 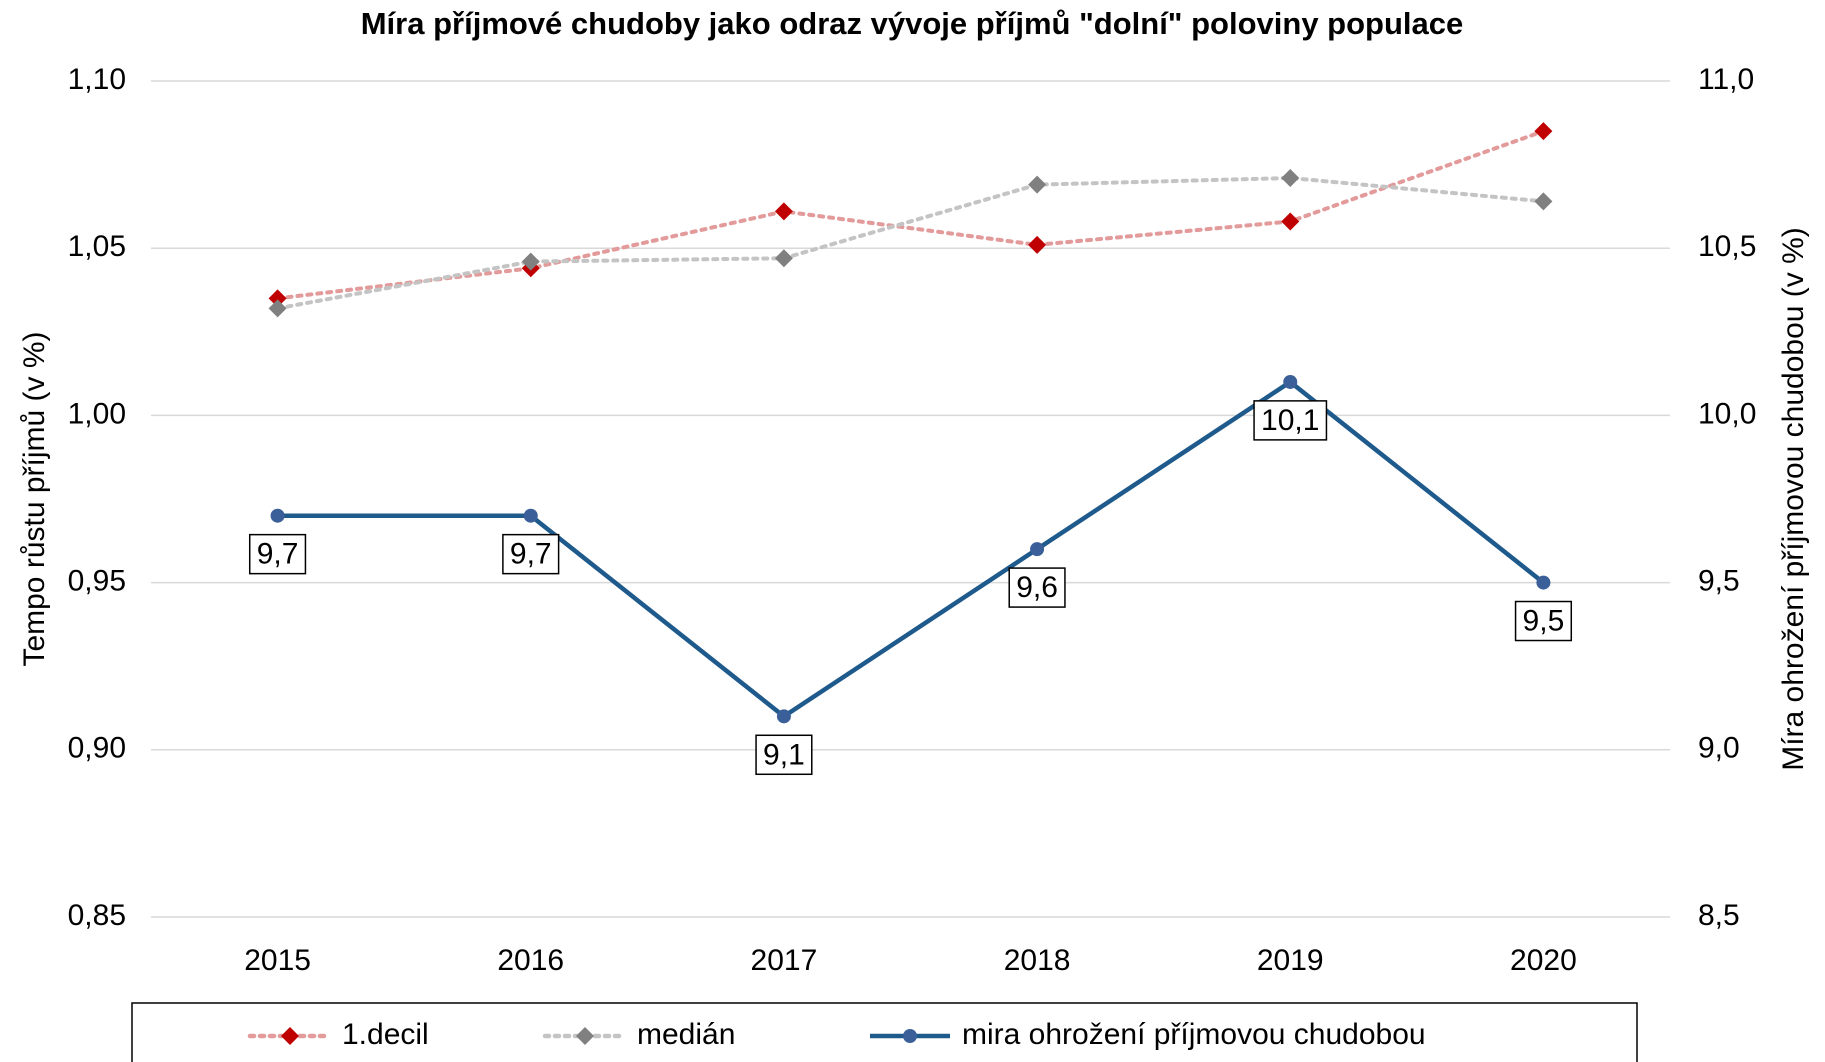 What do you see at coordinates (97, 581) in the screenshot?
I see `y-tick-label: 0,95` at bounding box center [97, 581].